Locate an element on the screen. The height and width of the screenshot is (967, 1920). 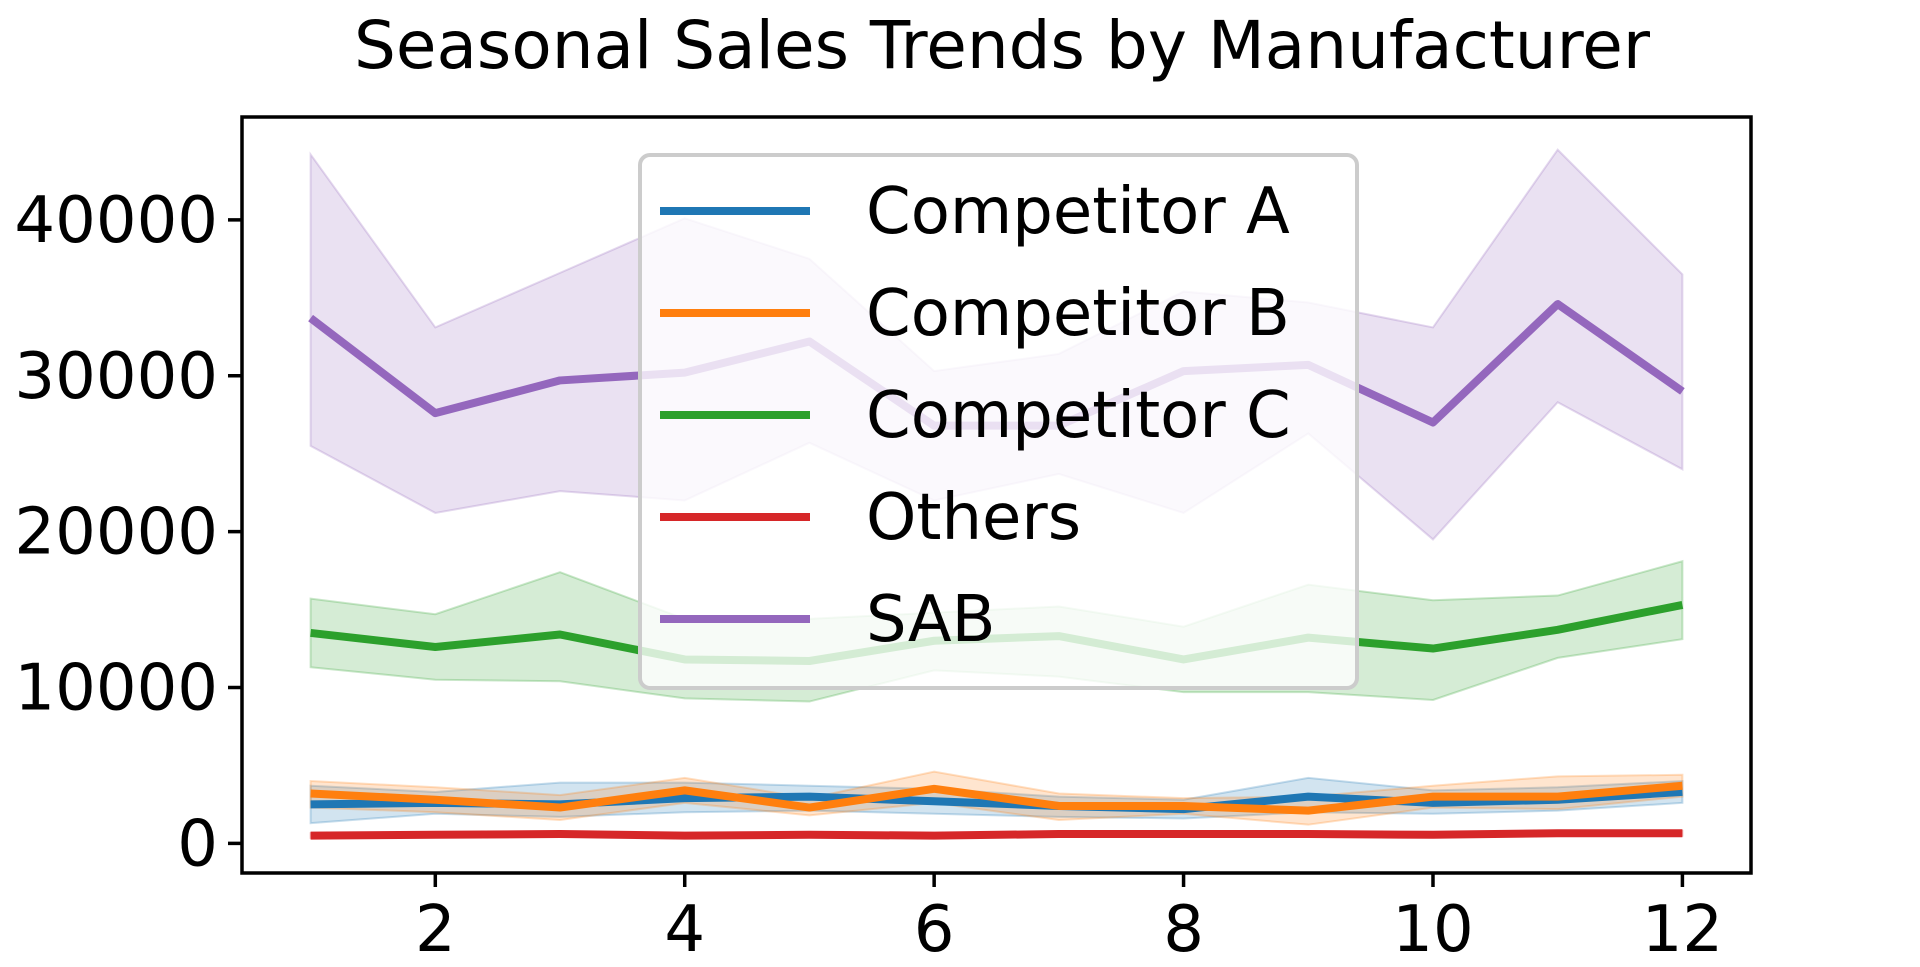
y-axis: 0 10000 20000 30000 40000 is located at coordinates (128, 532).